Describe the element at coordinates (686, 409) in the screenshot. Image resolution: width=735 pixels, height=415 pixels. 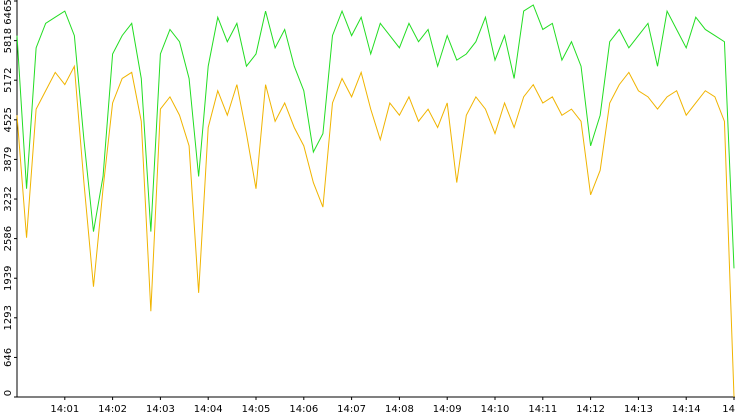
I see `x-tick-label: 14:14` at that location.